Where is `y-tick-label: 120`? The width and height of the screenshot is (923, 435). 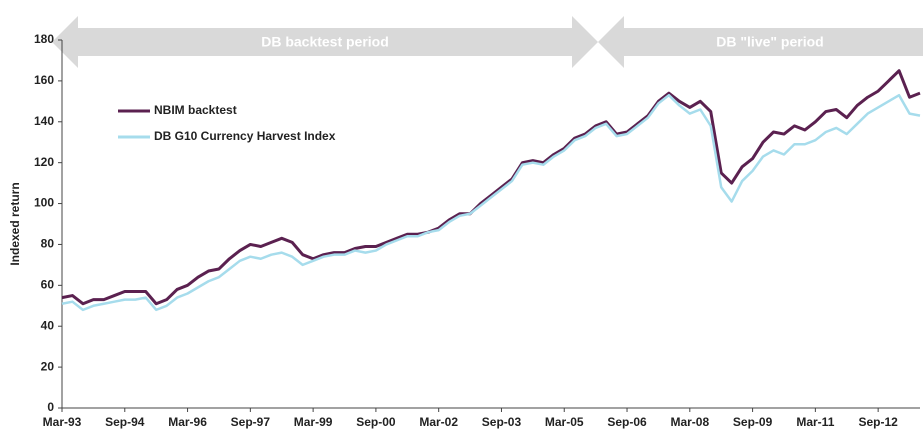
y-tick-label: 120 is located at coordinates (44, 162).